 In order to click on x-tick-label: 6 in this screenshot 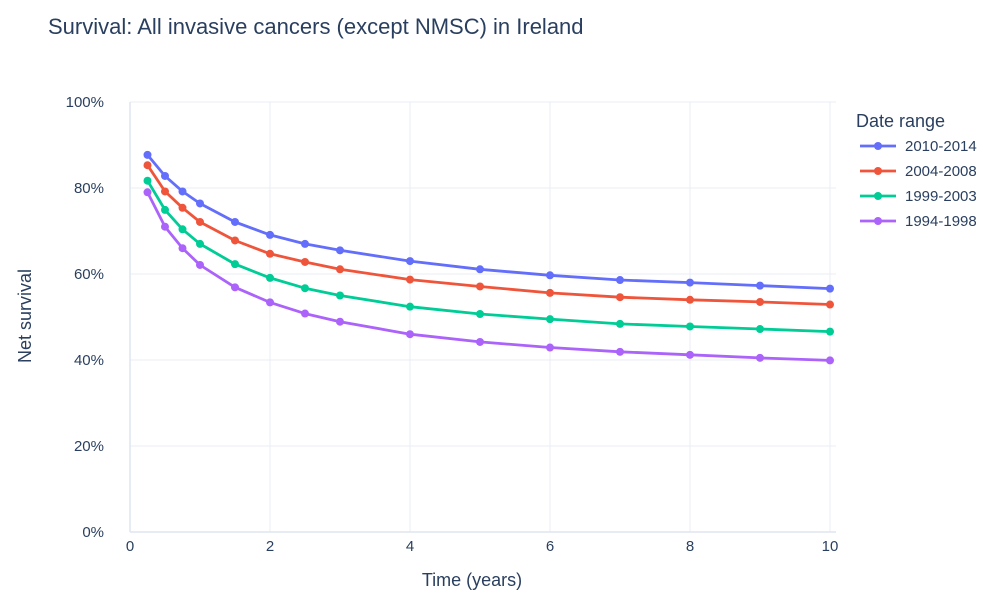, I will do `click(550, 546)`.